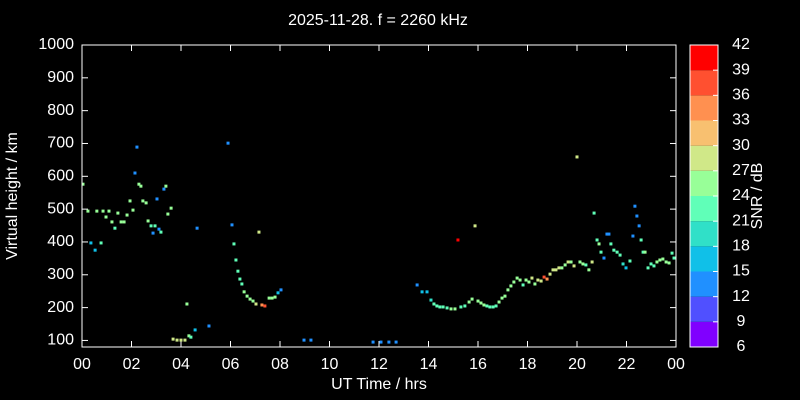  I want to click on colorbar-tick-label: 6, so click(741, 346).